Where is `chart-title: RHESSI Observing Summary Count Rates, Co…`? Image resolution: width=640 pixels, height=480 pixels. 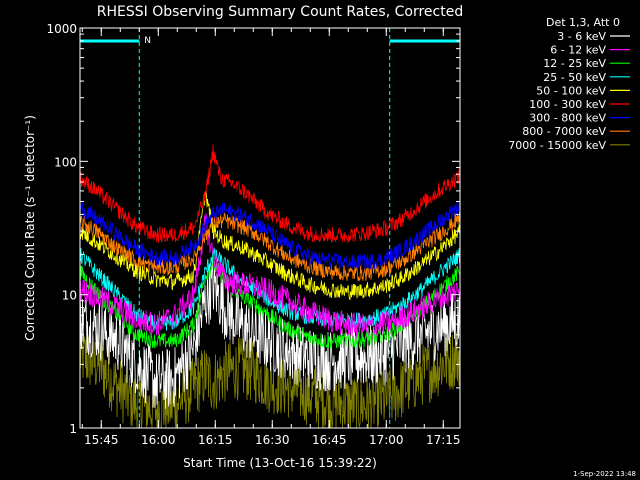 chart-title: RHESSI Observing Summary Count Rates, Co… is located at coordinates (280, 12).